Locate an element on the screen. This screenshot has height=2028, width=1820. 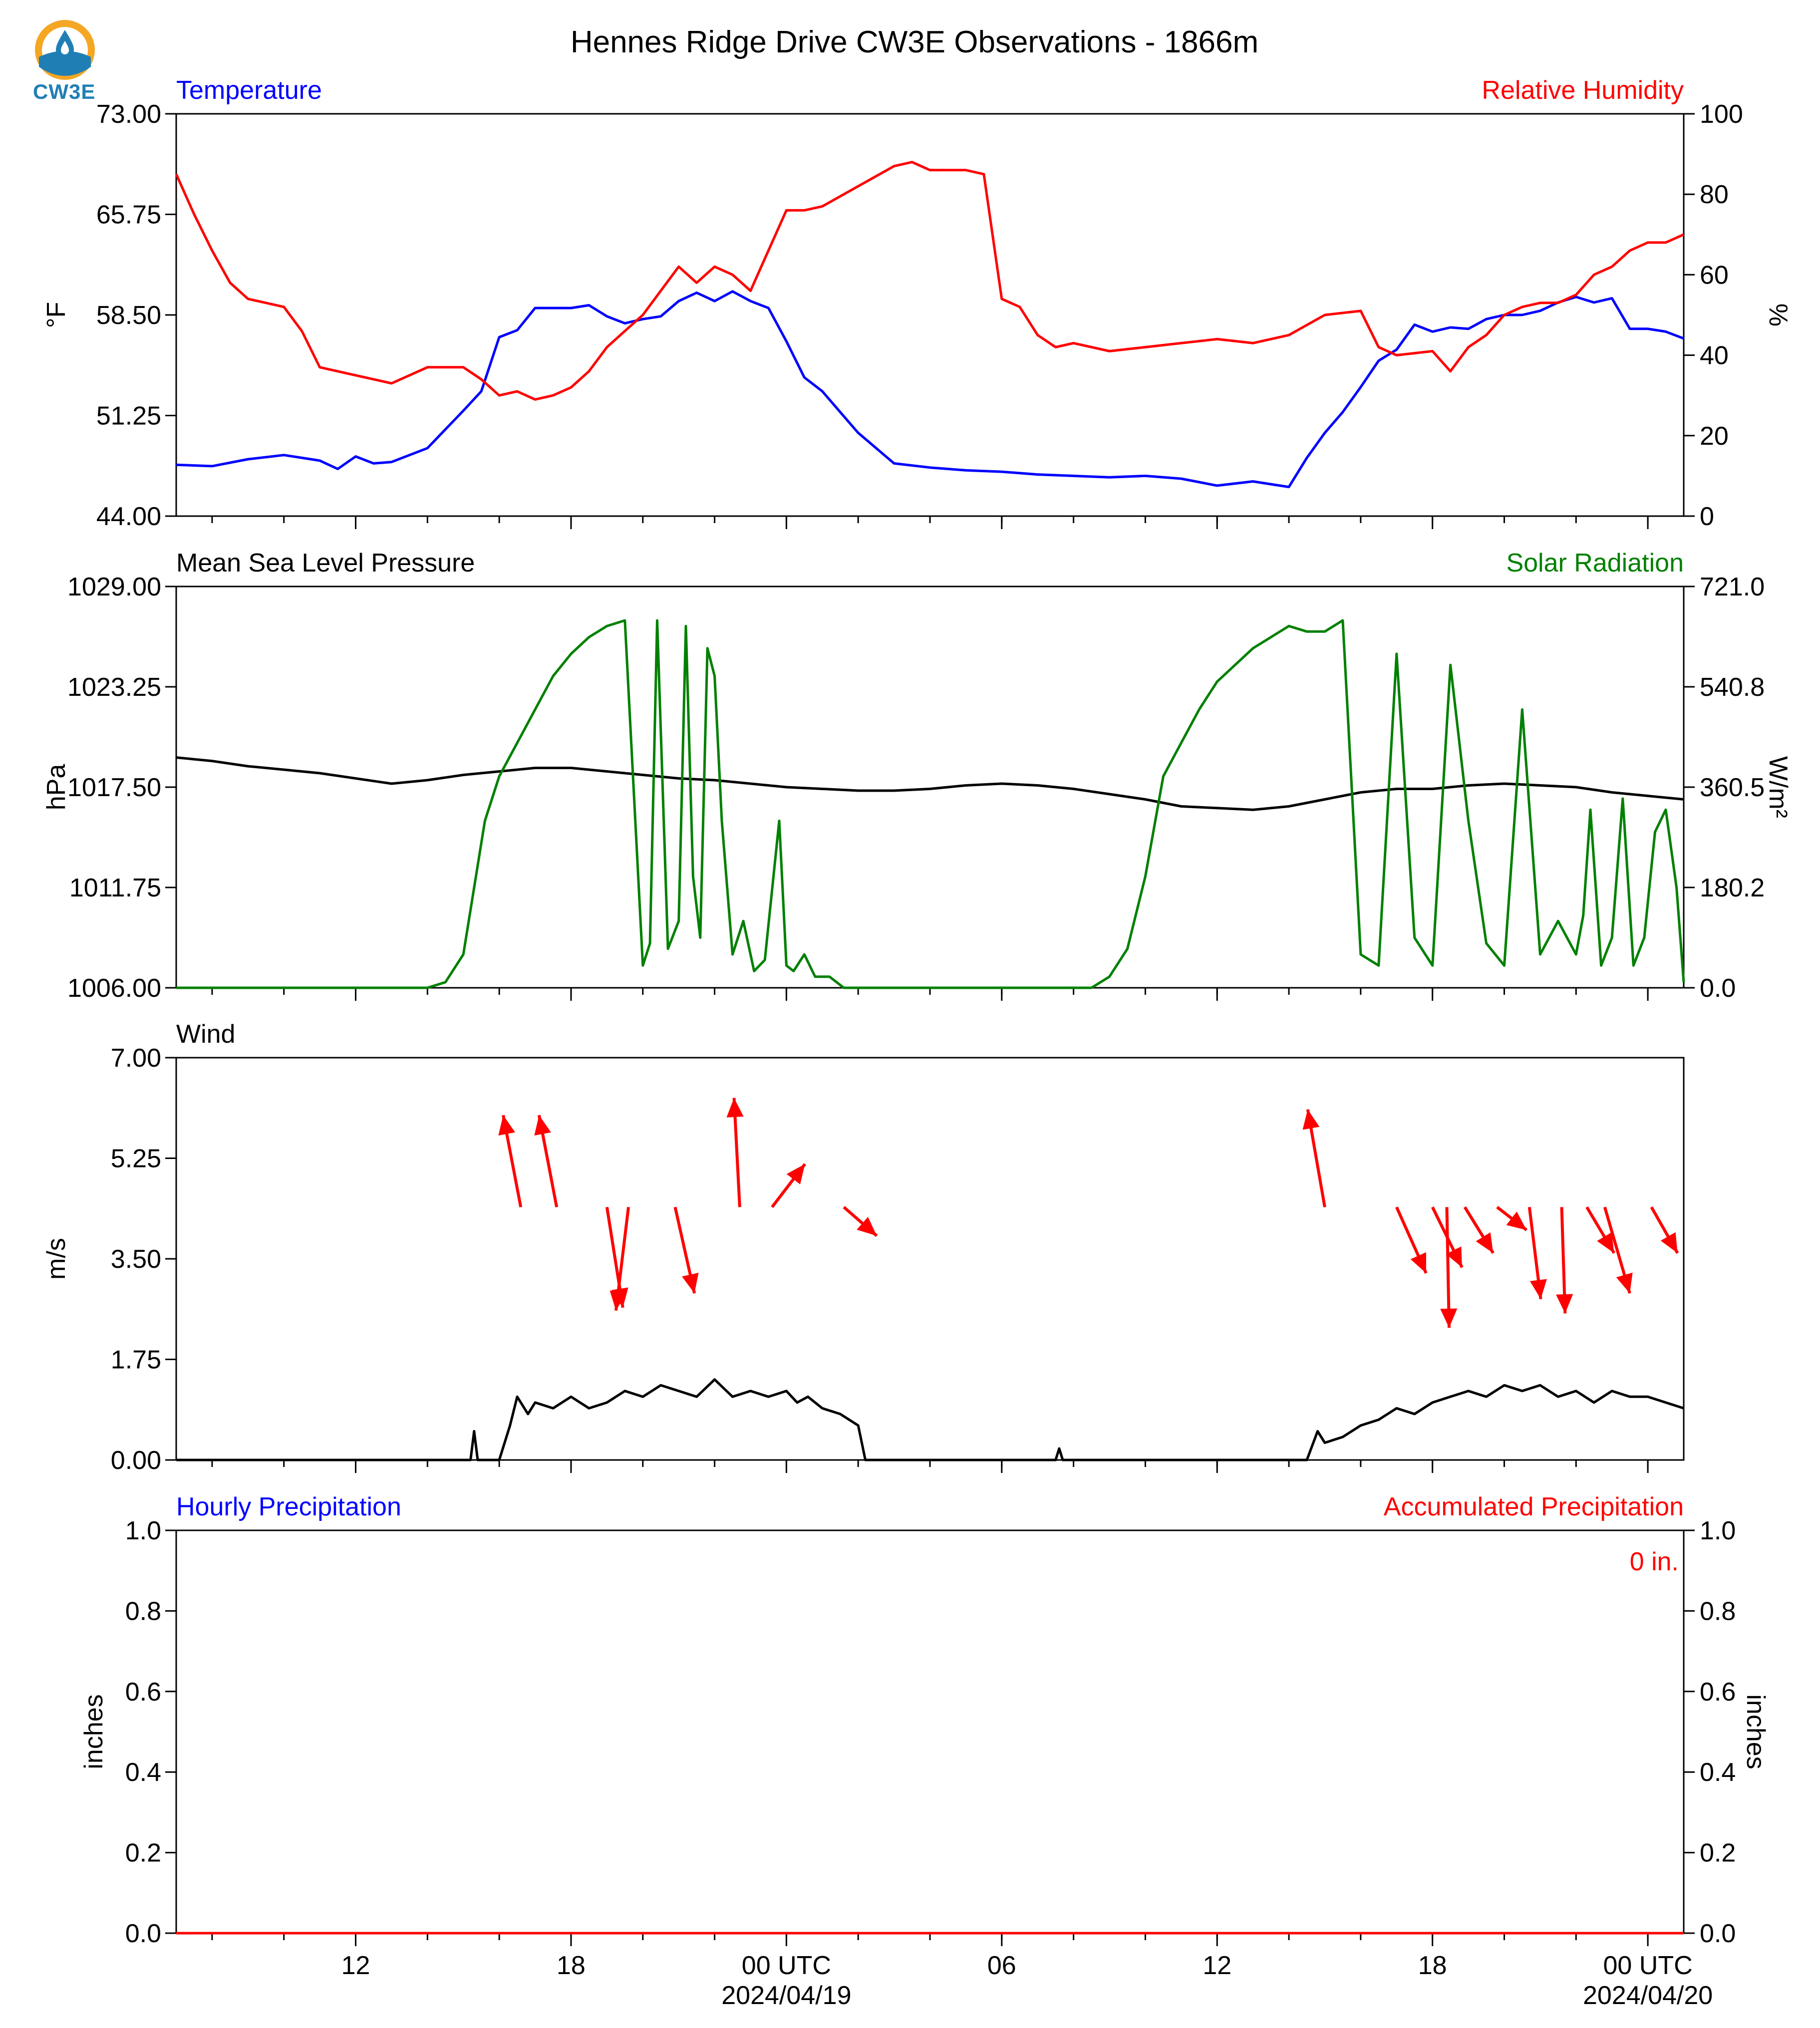
y-left-tick-label: 0.00 is located at coordinates (136, 1460).